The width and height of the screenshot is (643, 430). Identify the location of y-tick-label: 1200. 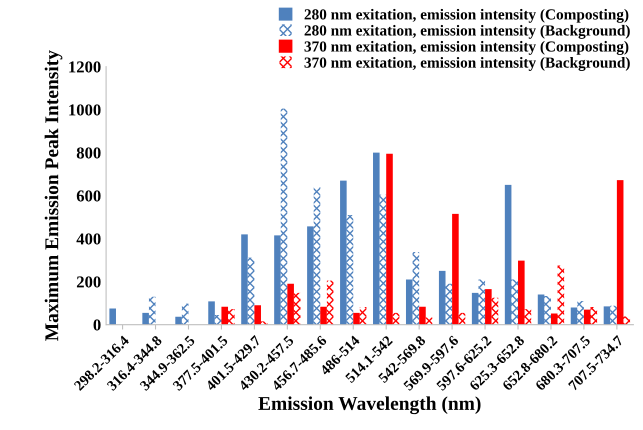
(85, 67).